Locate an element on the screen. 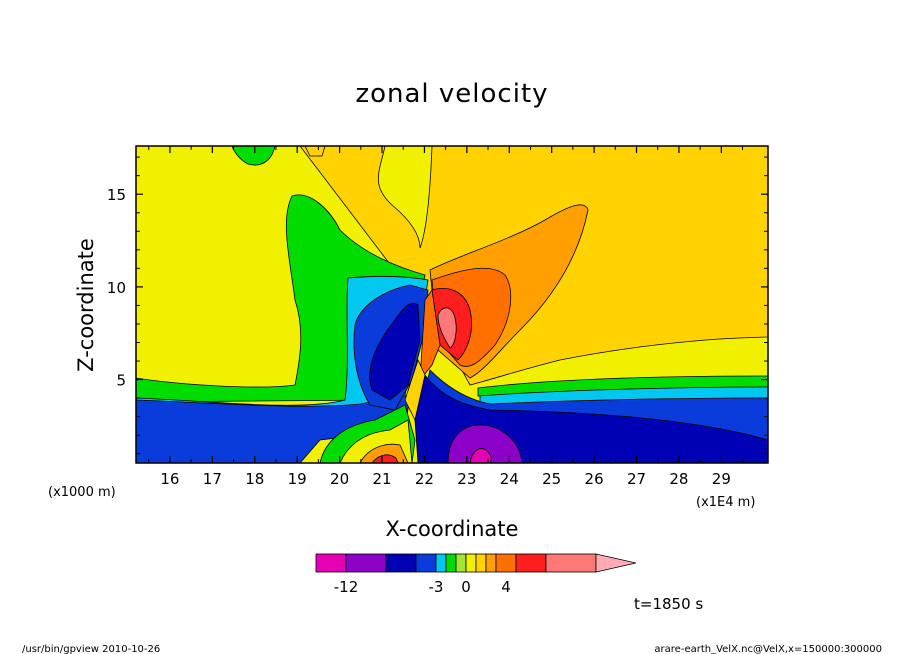 The width and height of the screenshot is (904, 654). x-tick-label: 27 is located at coordinates (636, 479).